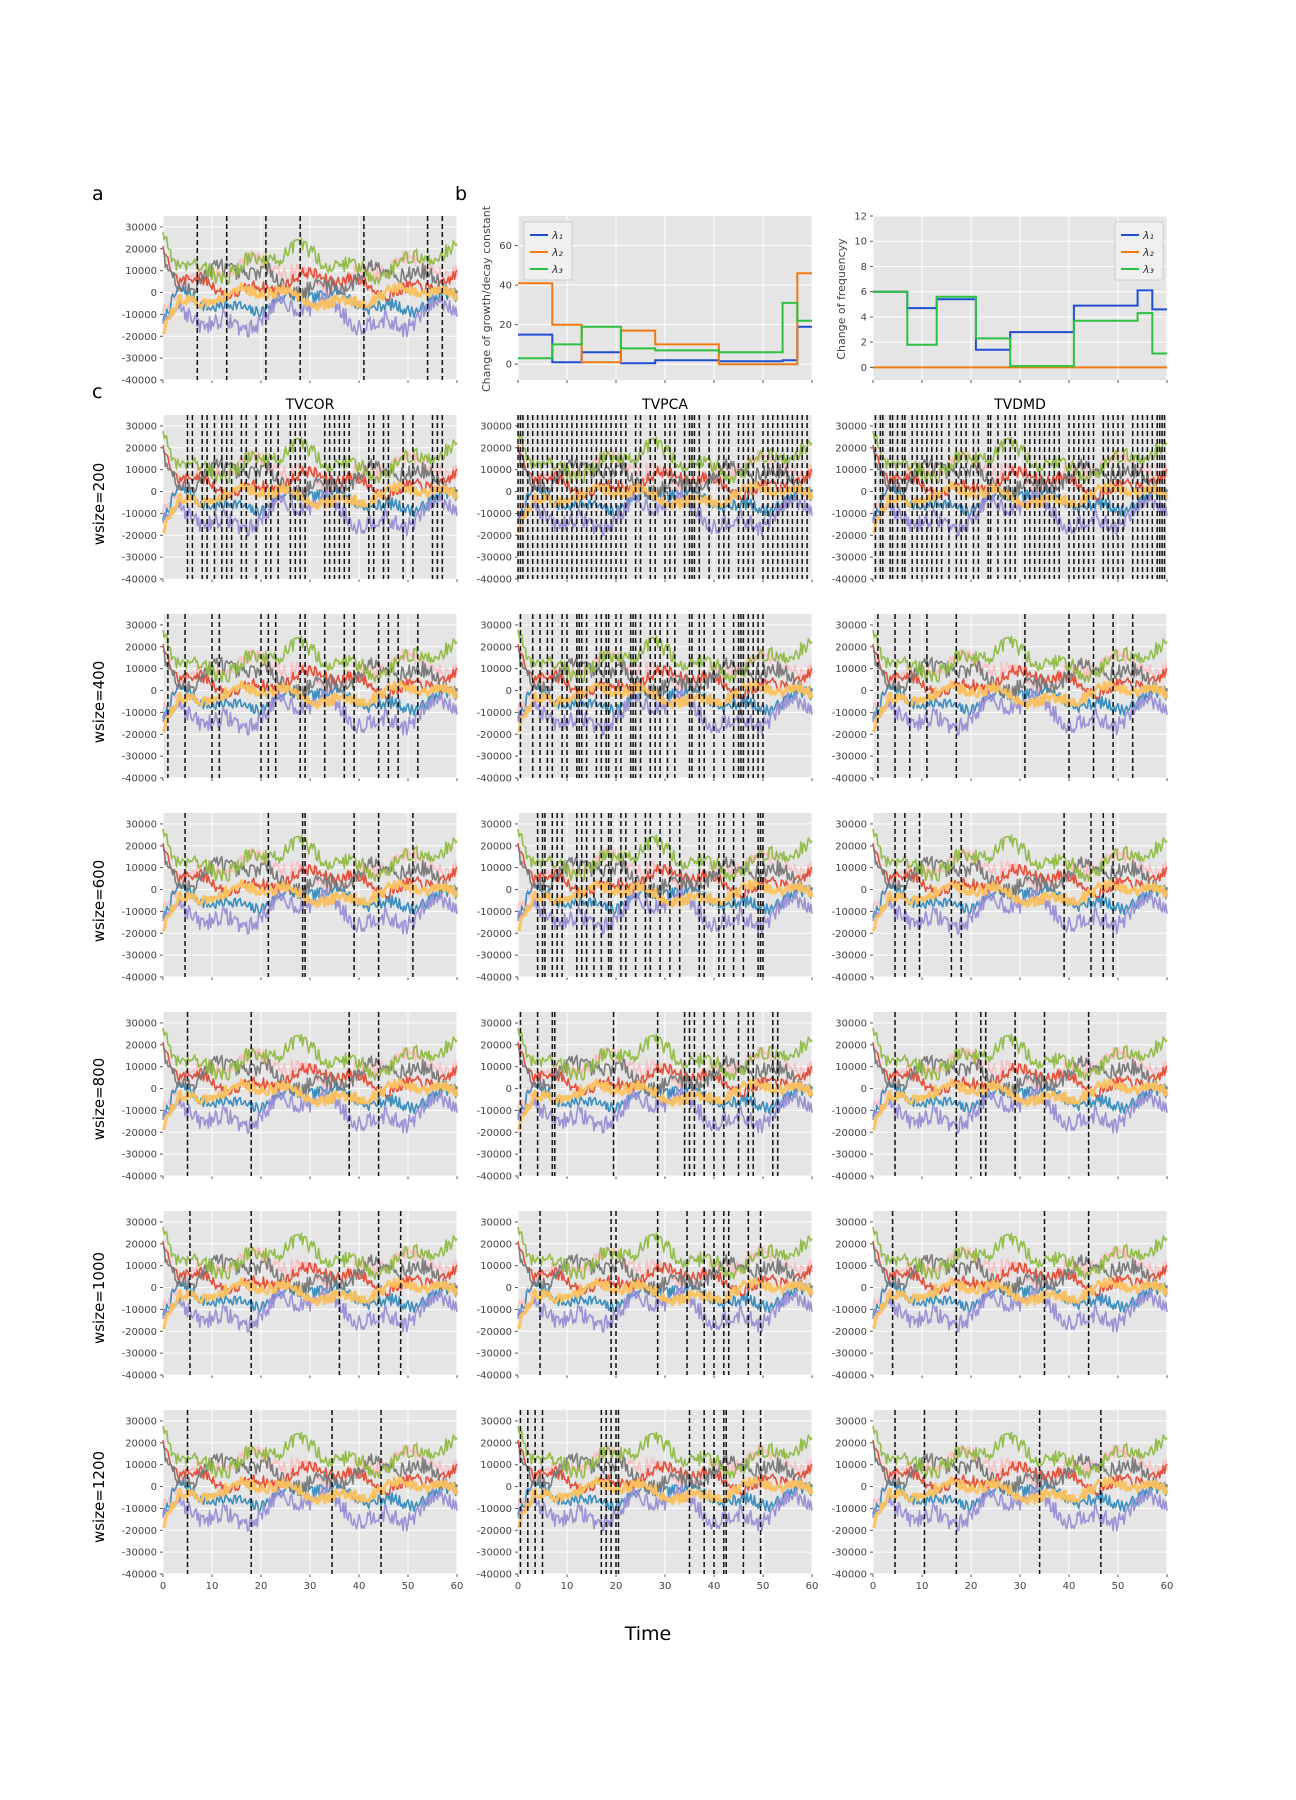 The height and width of the screenshot is (1800, 1296). What do you see at coordinates (509, 890) in the screenshot?
I see `panel-c-tvpca-row3-ytick-label: 0` at bounding box center [509, 890].